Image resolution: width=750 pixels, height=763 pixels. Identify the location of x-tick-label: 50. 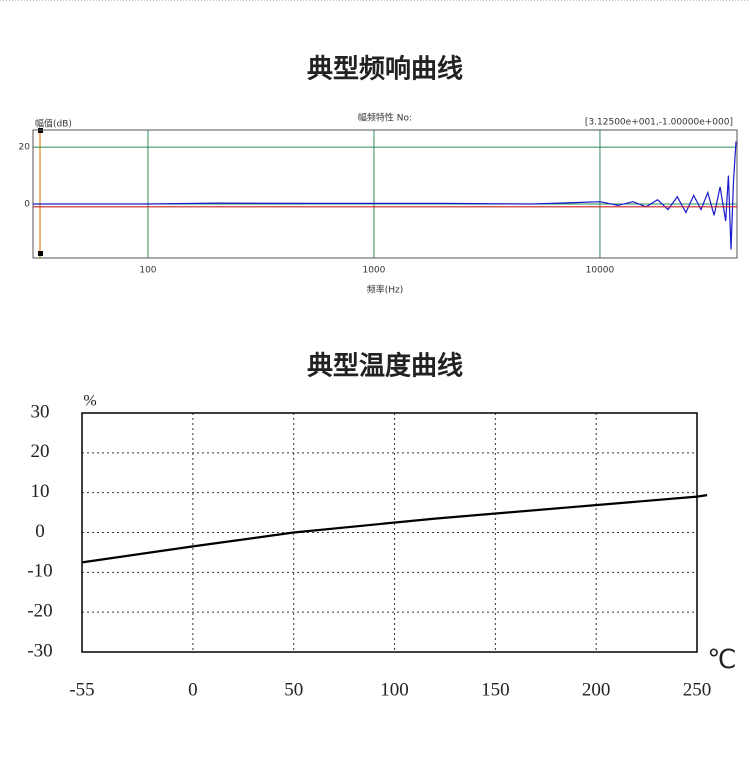
(293, 689).